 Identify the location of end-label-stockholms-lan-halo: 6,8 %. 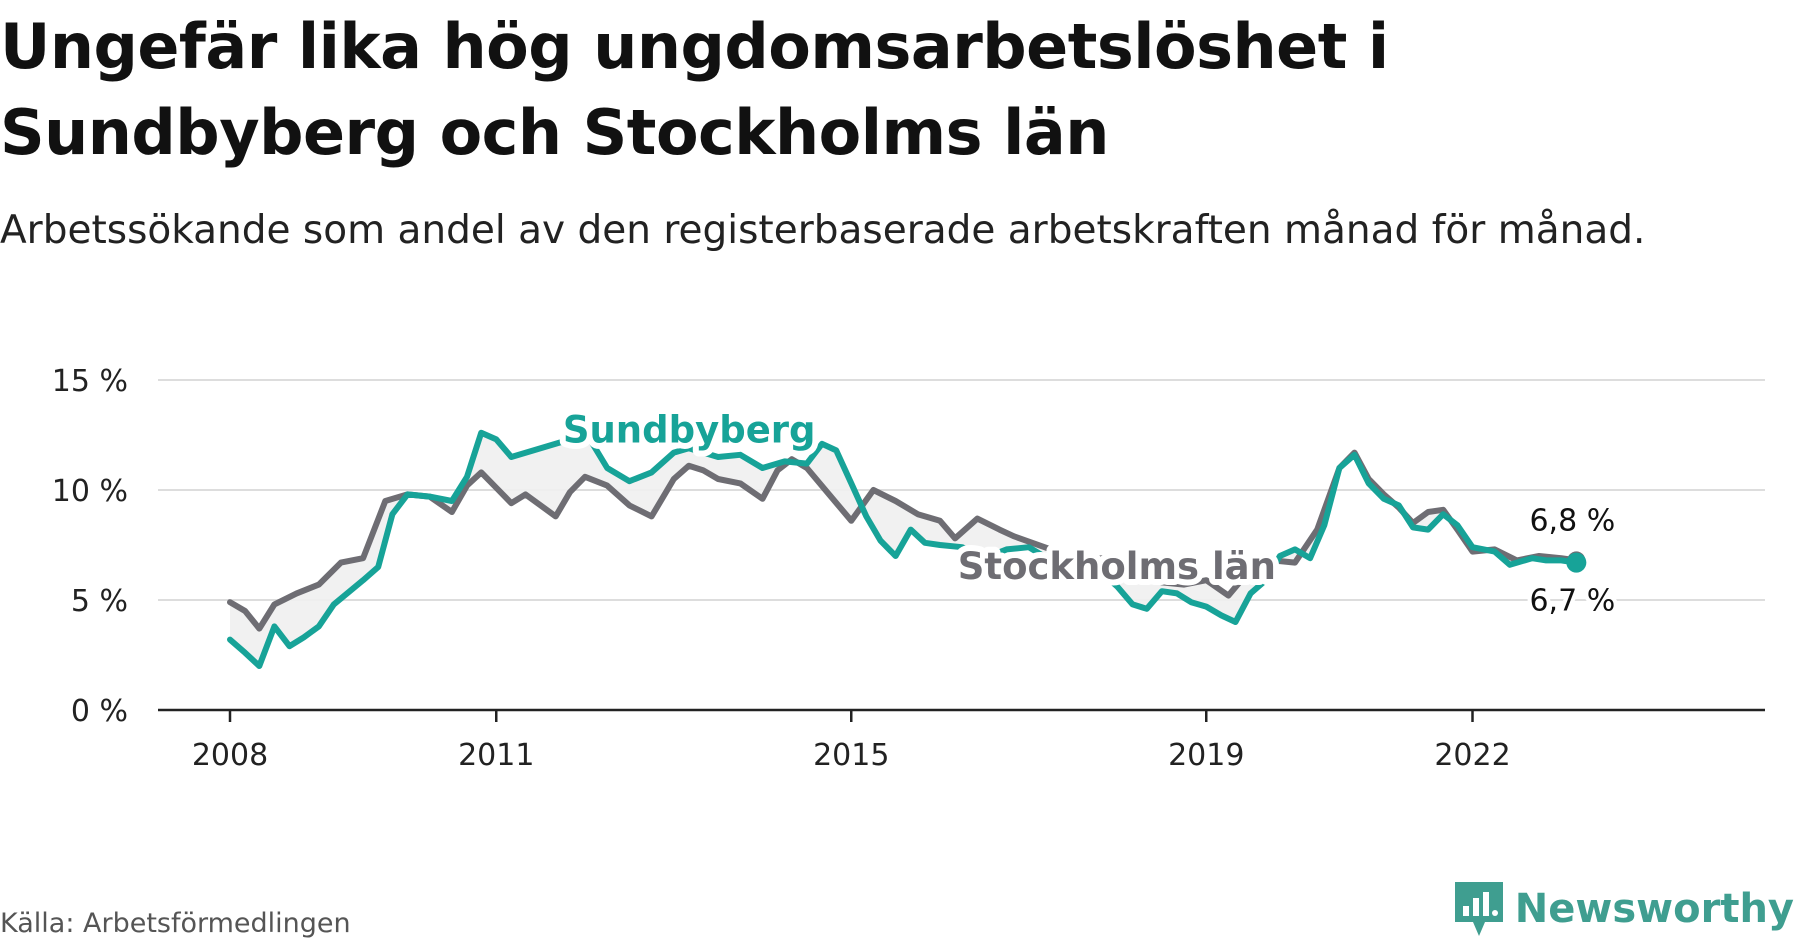
(1572, 520).